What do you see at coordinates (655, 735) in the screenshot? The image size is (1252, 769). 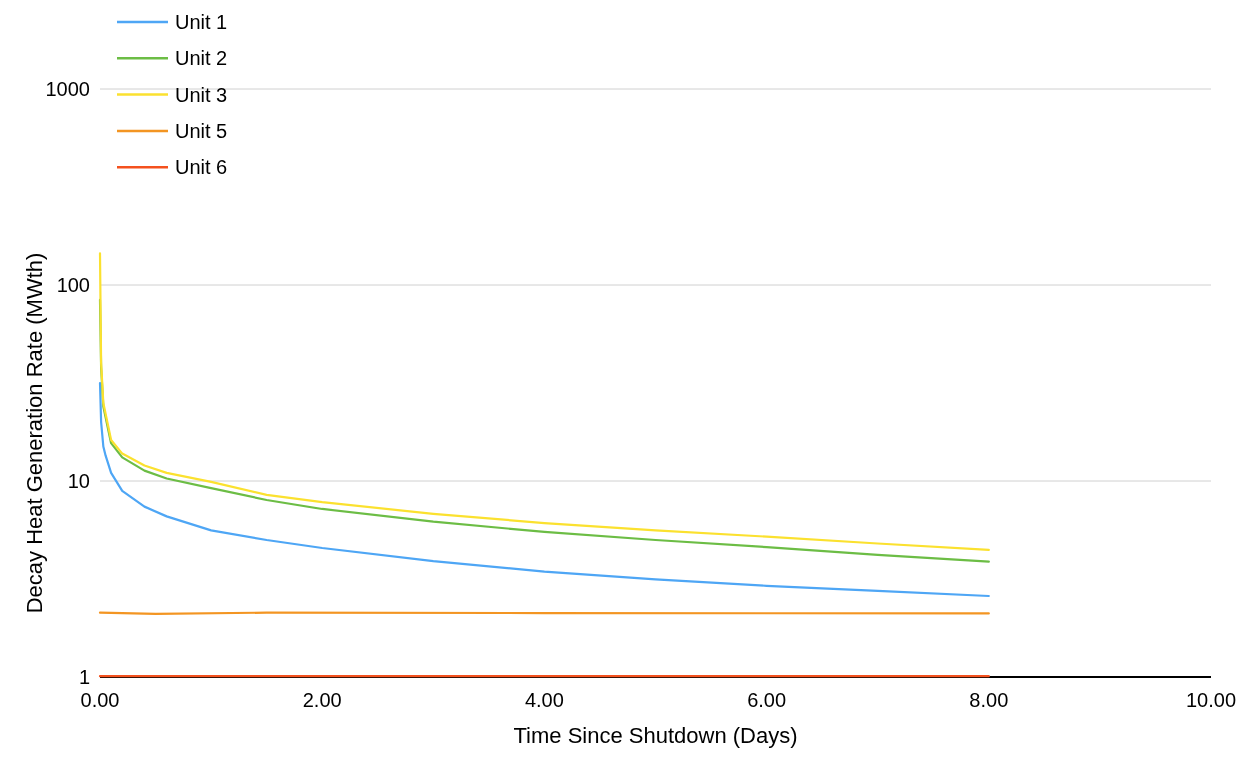 I see `x-axis-title: Time Since Shutdown (Days)` at bounding box center [655, 735].